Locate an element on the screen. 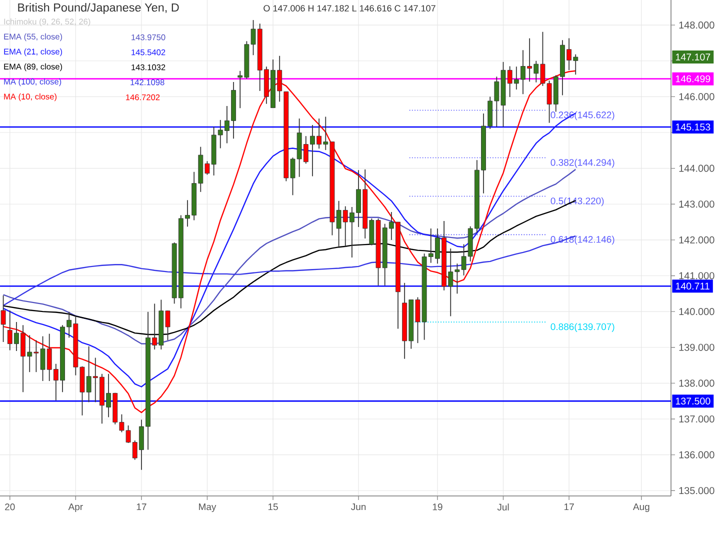 Image resolution: width=725 pixels, height=543 pixels. x-tick-label: Jun is located at coordinates (358, 507).